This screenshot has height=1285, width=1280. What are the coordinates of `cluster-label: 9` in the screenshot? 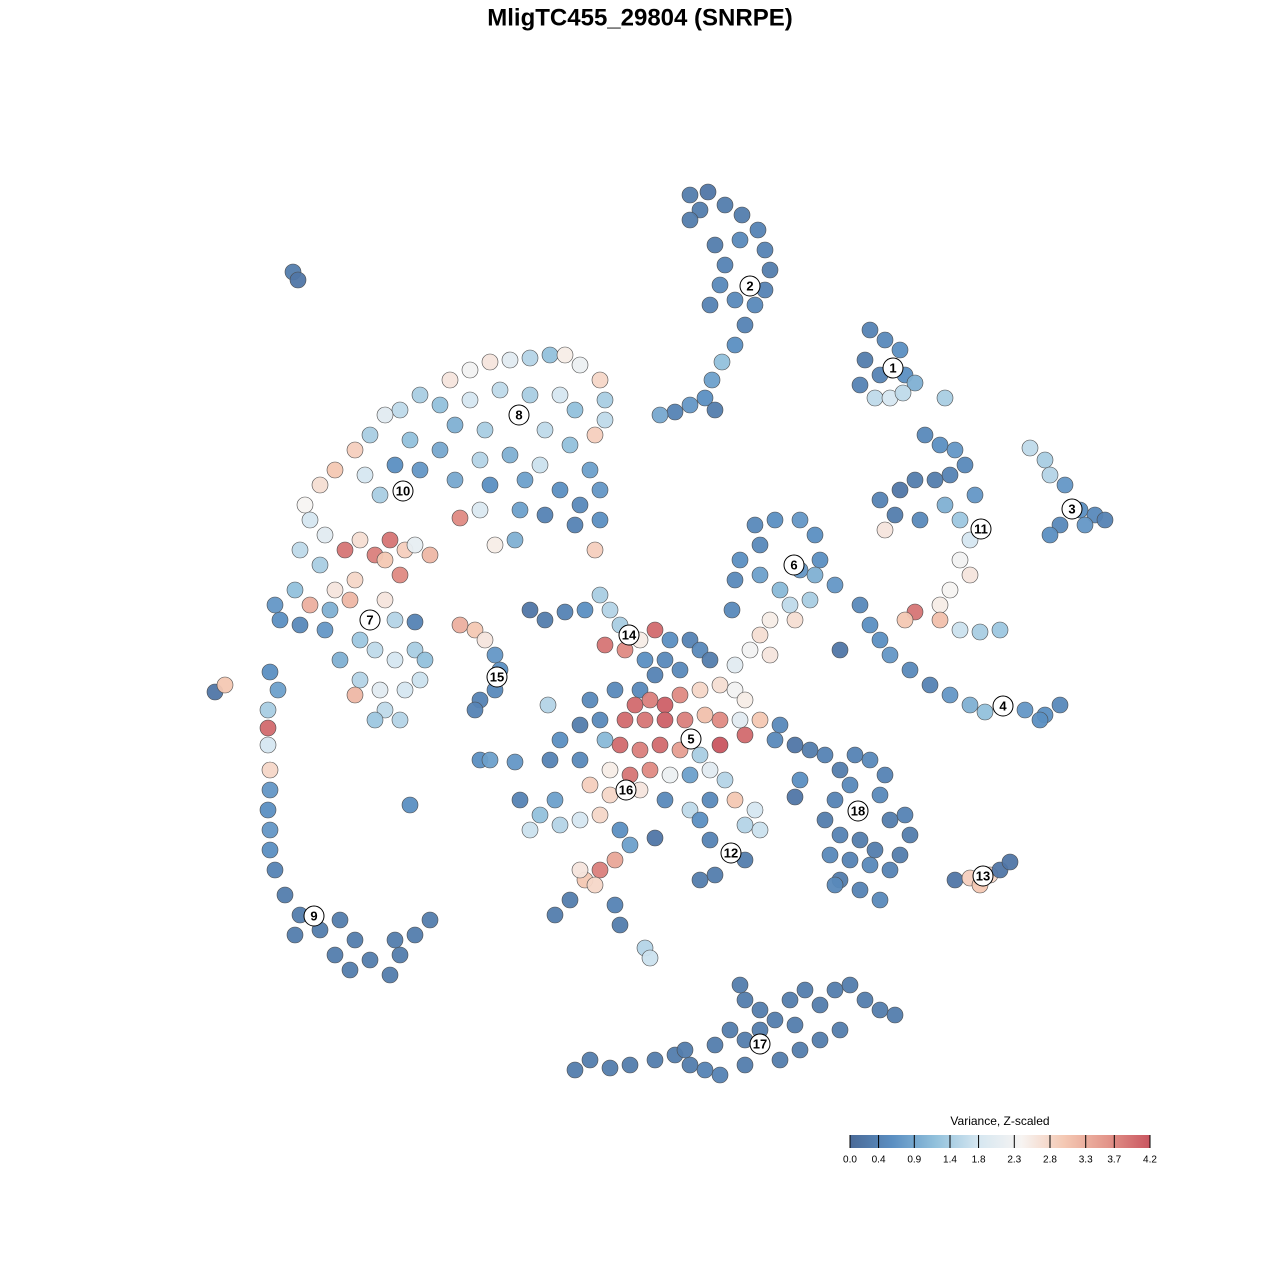 It's located at (313, 915).